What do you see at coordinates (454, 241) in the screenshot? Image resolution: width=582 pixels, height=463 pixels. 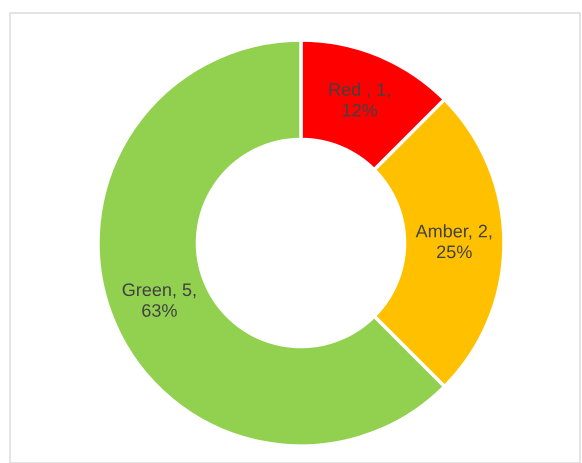 I see `slice-label: Amber, 2, 25%` at bounding box center [454, 241].